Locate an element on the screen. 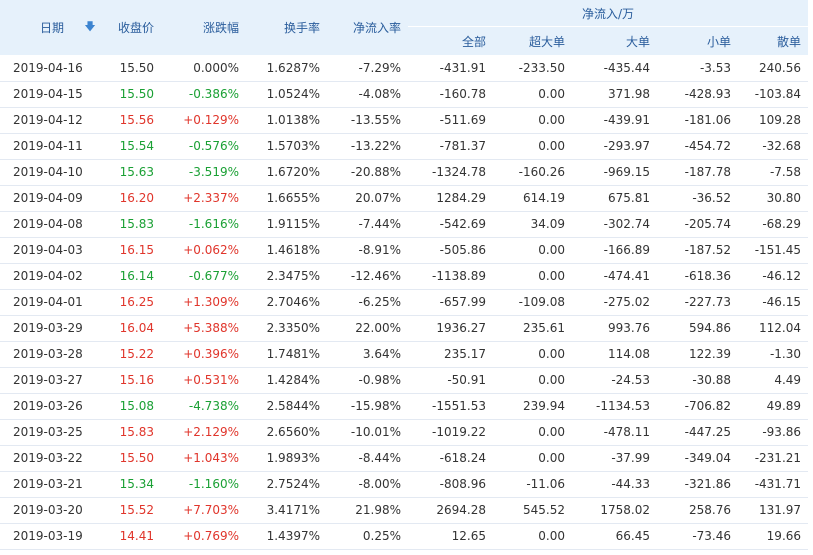 The width and height of the screenshot is (813, 555). turnover-cell: 1.7481% is located at coordinates (286, 354).